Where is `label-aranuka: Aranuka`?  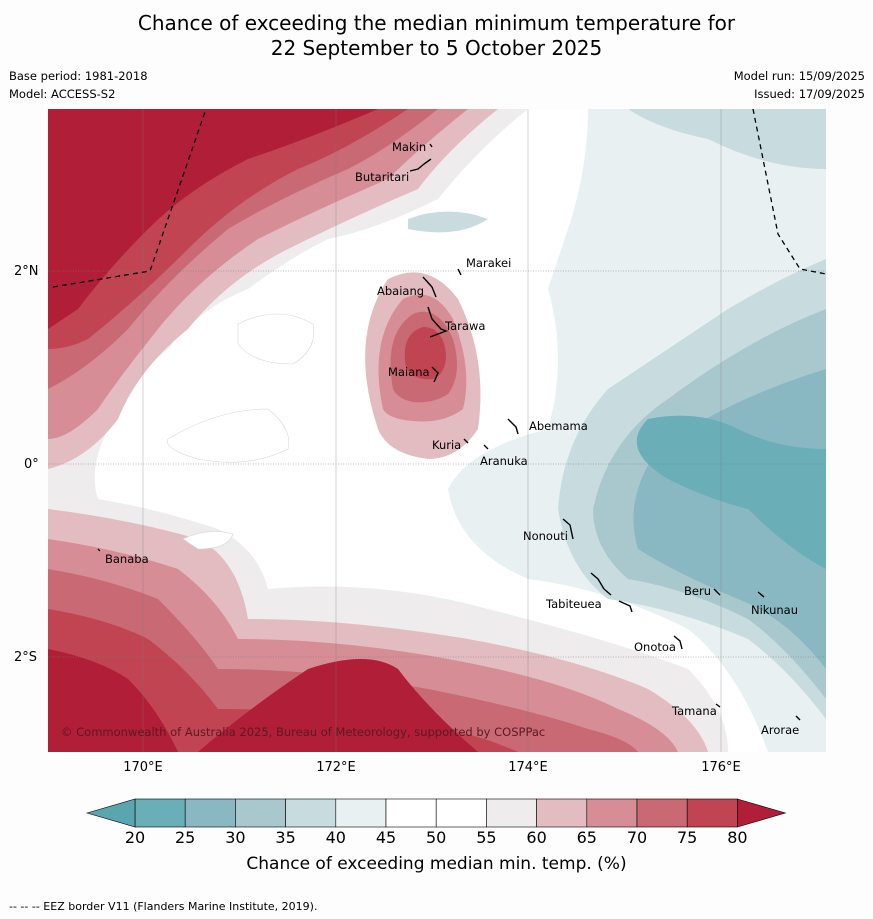
label-aranuka: Aranuka is located at coordinates (504, 461).